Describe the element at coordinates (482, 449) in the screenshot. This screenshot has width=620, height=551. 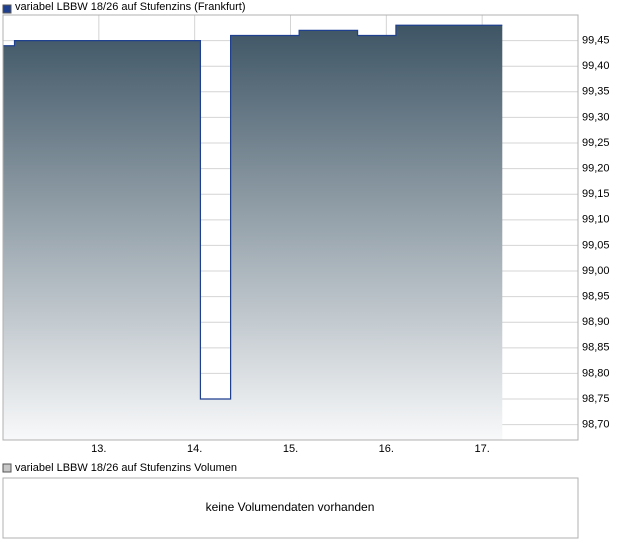
I see `x-tick-label: 17.` at that location.